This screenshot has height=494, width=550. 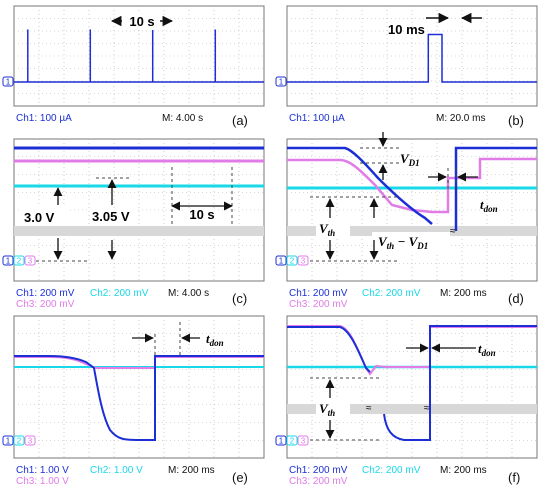 What do you see at coordinates (516, 120) in the screenshot?
I see `panel-b-label: (b)` at bounding box center [516, 120].